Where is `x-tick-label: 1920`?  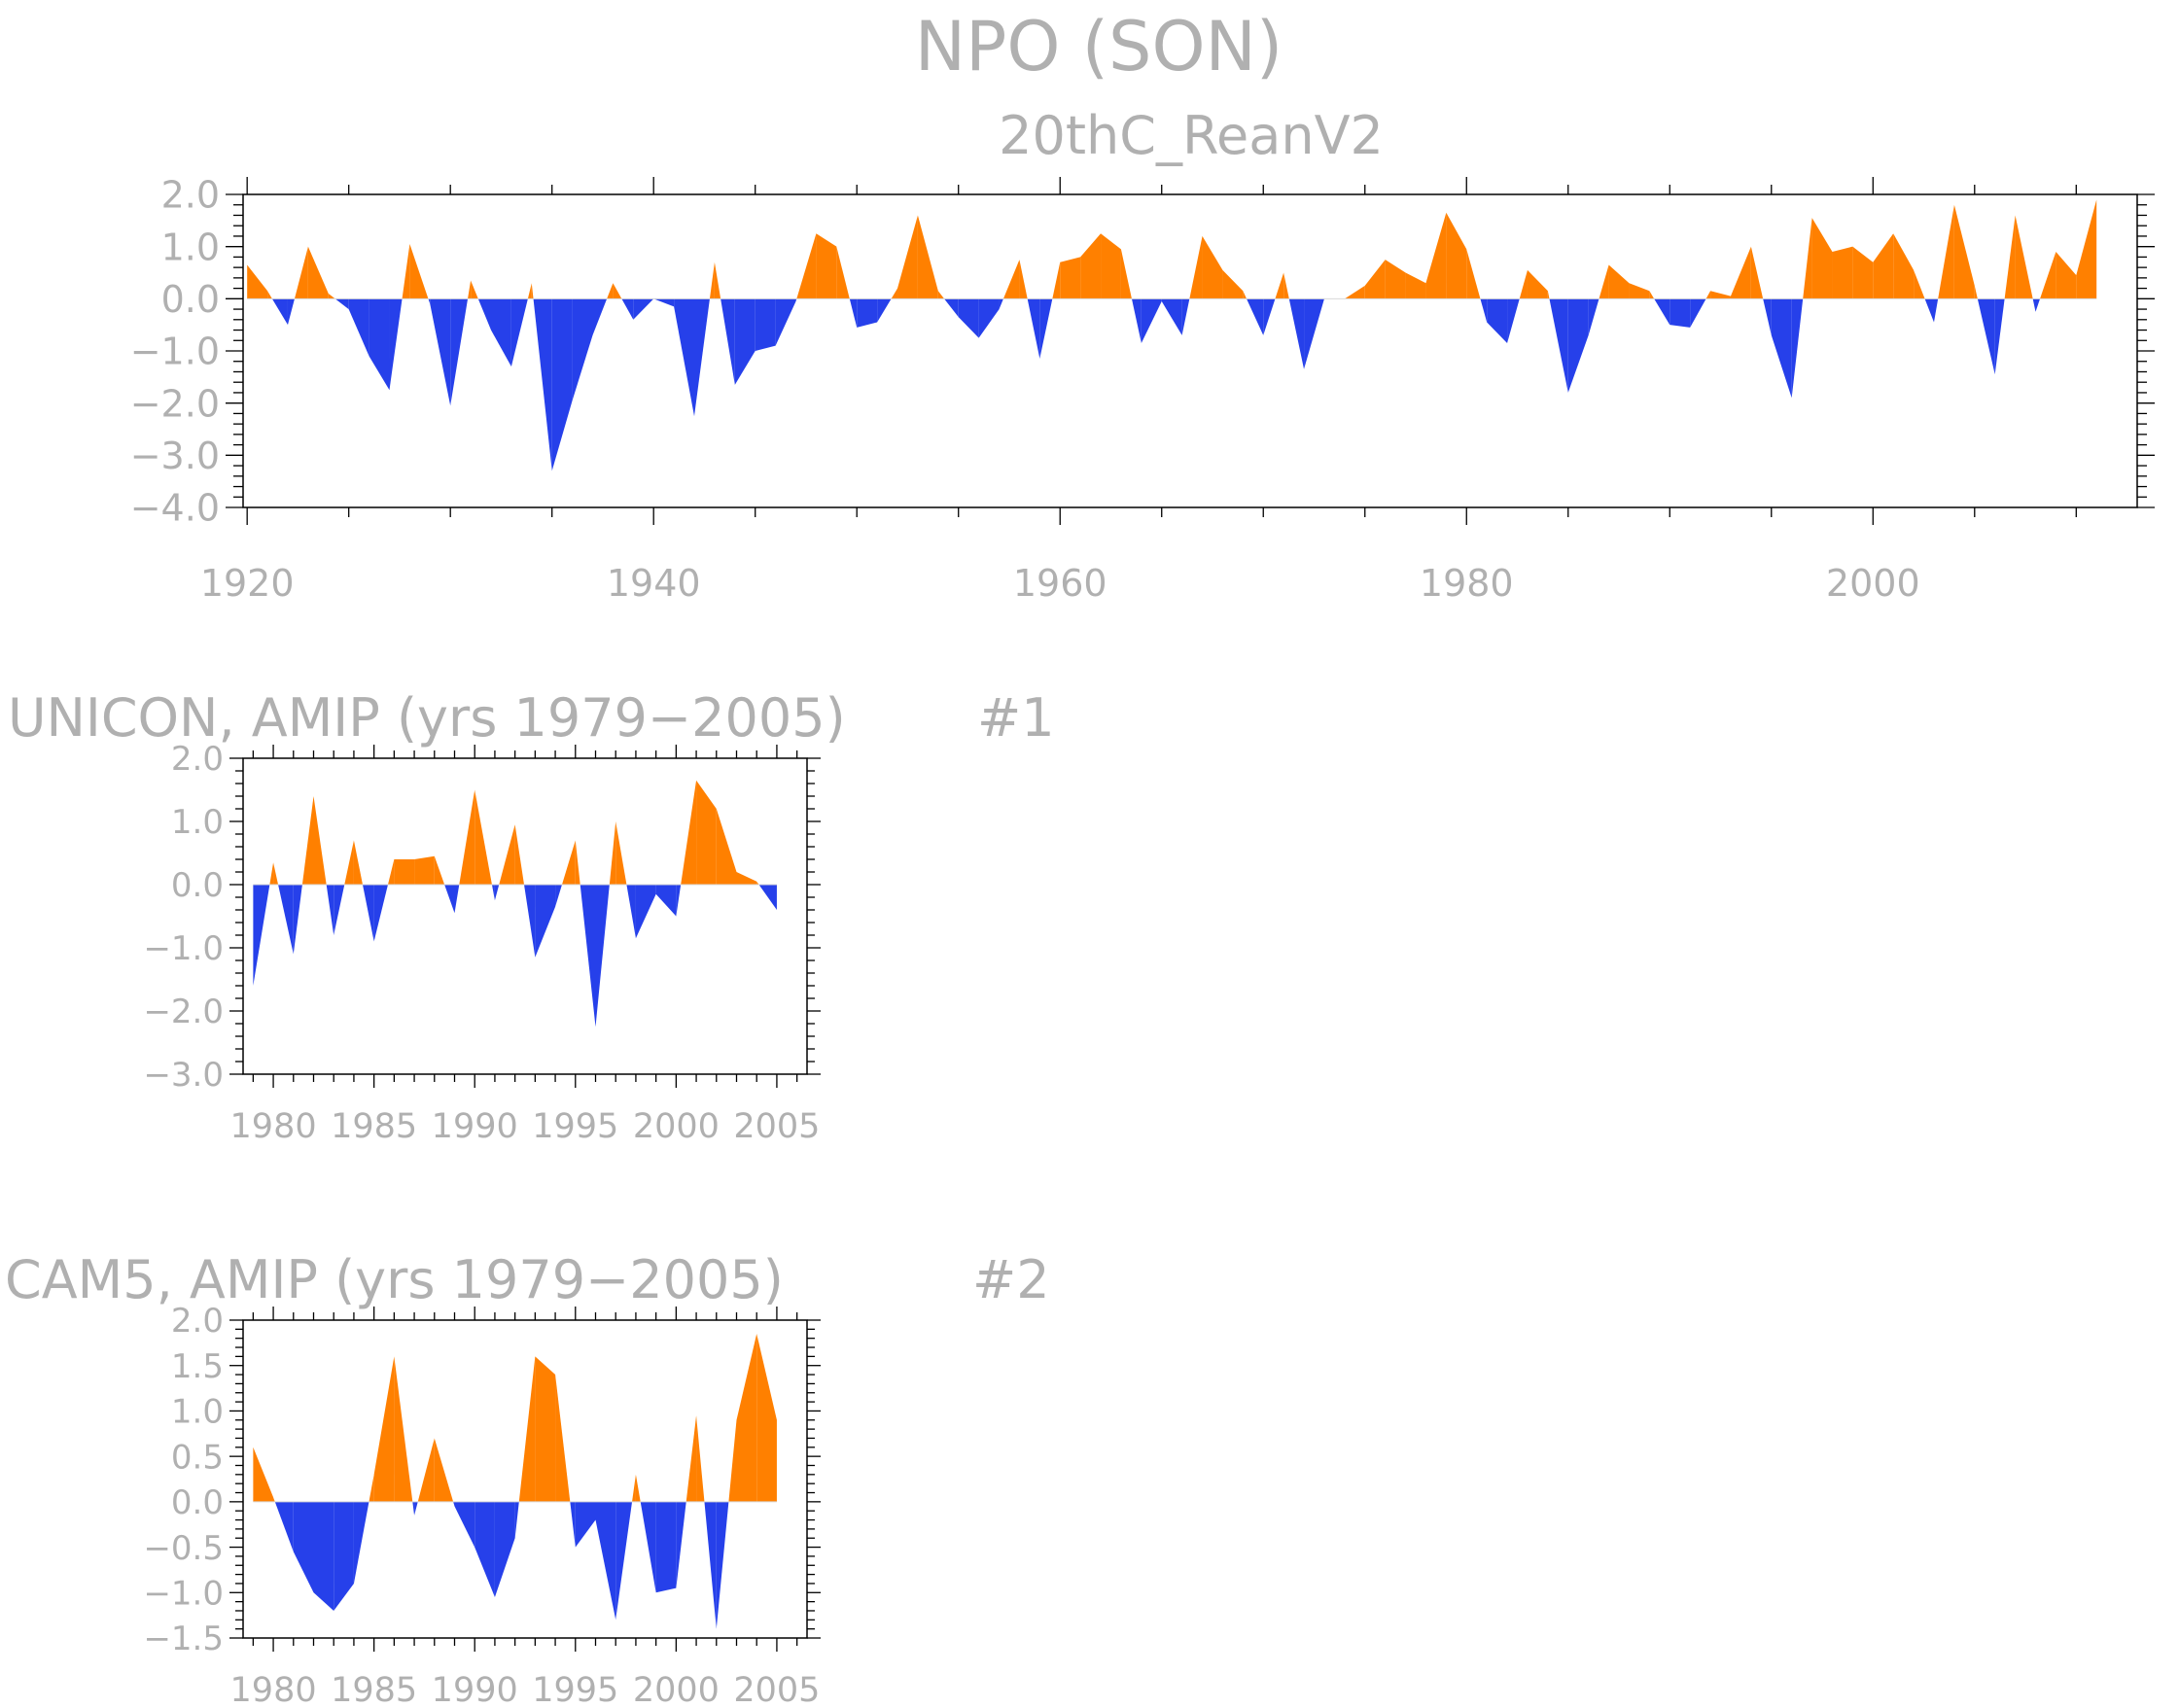
x-tick-label: 1920 is located at coordinates (247, 583).